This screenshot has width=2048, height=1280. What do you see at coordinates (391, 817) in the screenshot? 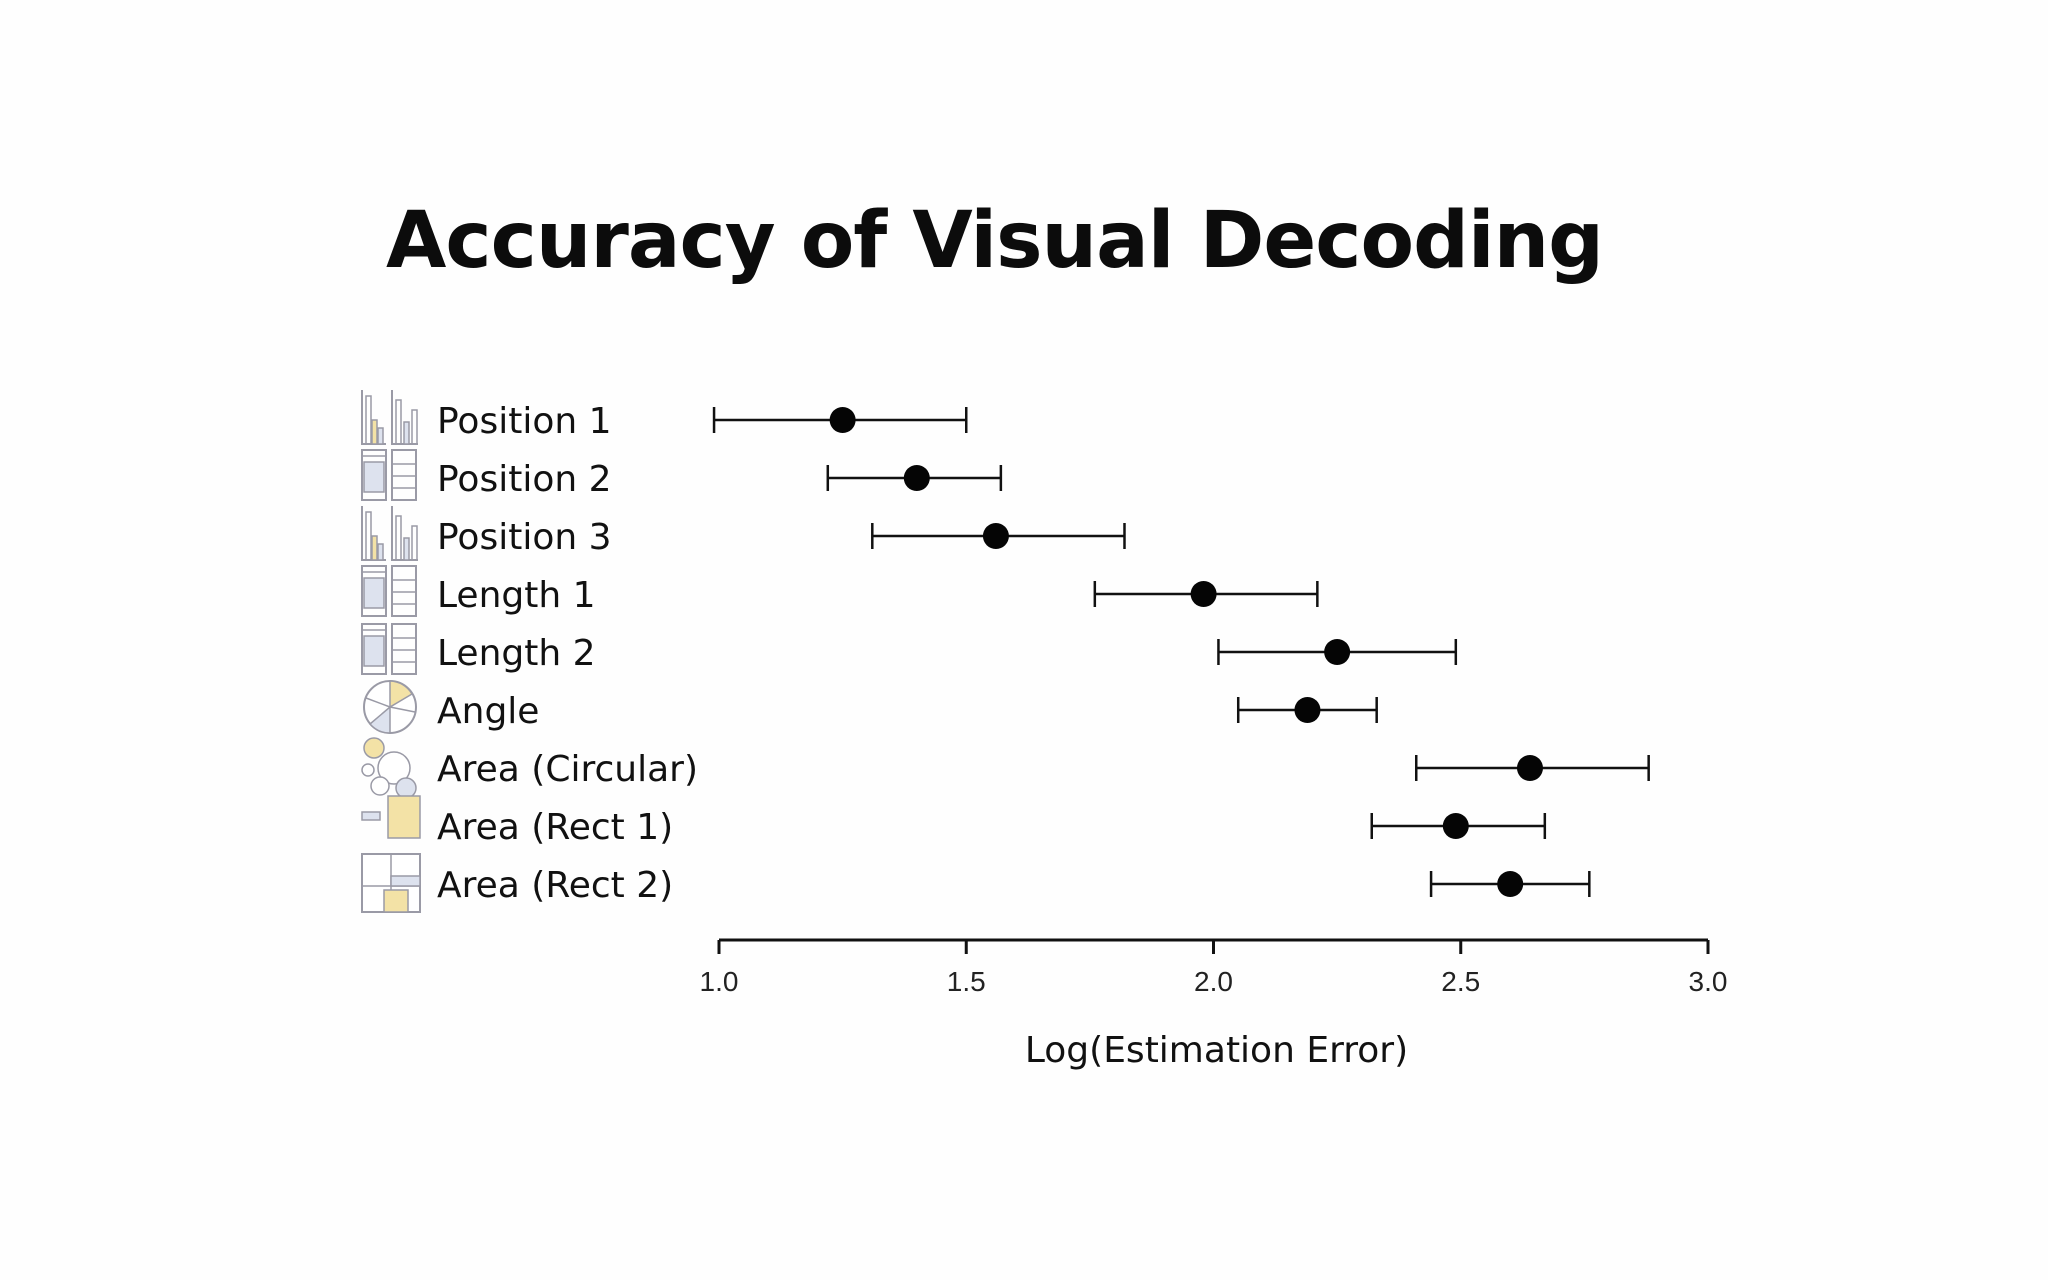
I see `rectangle-area-icon` at bounding box center [391, 817].